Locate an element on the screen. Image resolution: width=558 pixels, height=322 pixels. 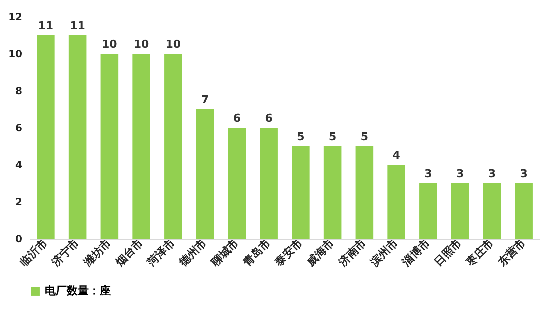
x-tick-label: 淄博市 is located at coordinates (416, 253).